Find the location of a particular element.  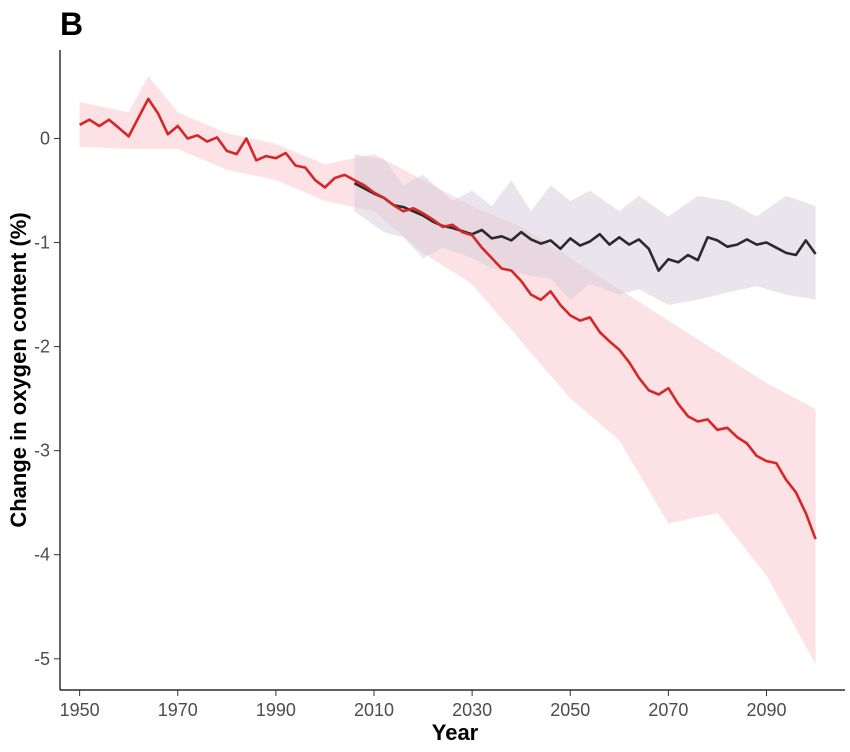

series-2-confidence-band is located at coordinates (585, 229).